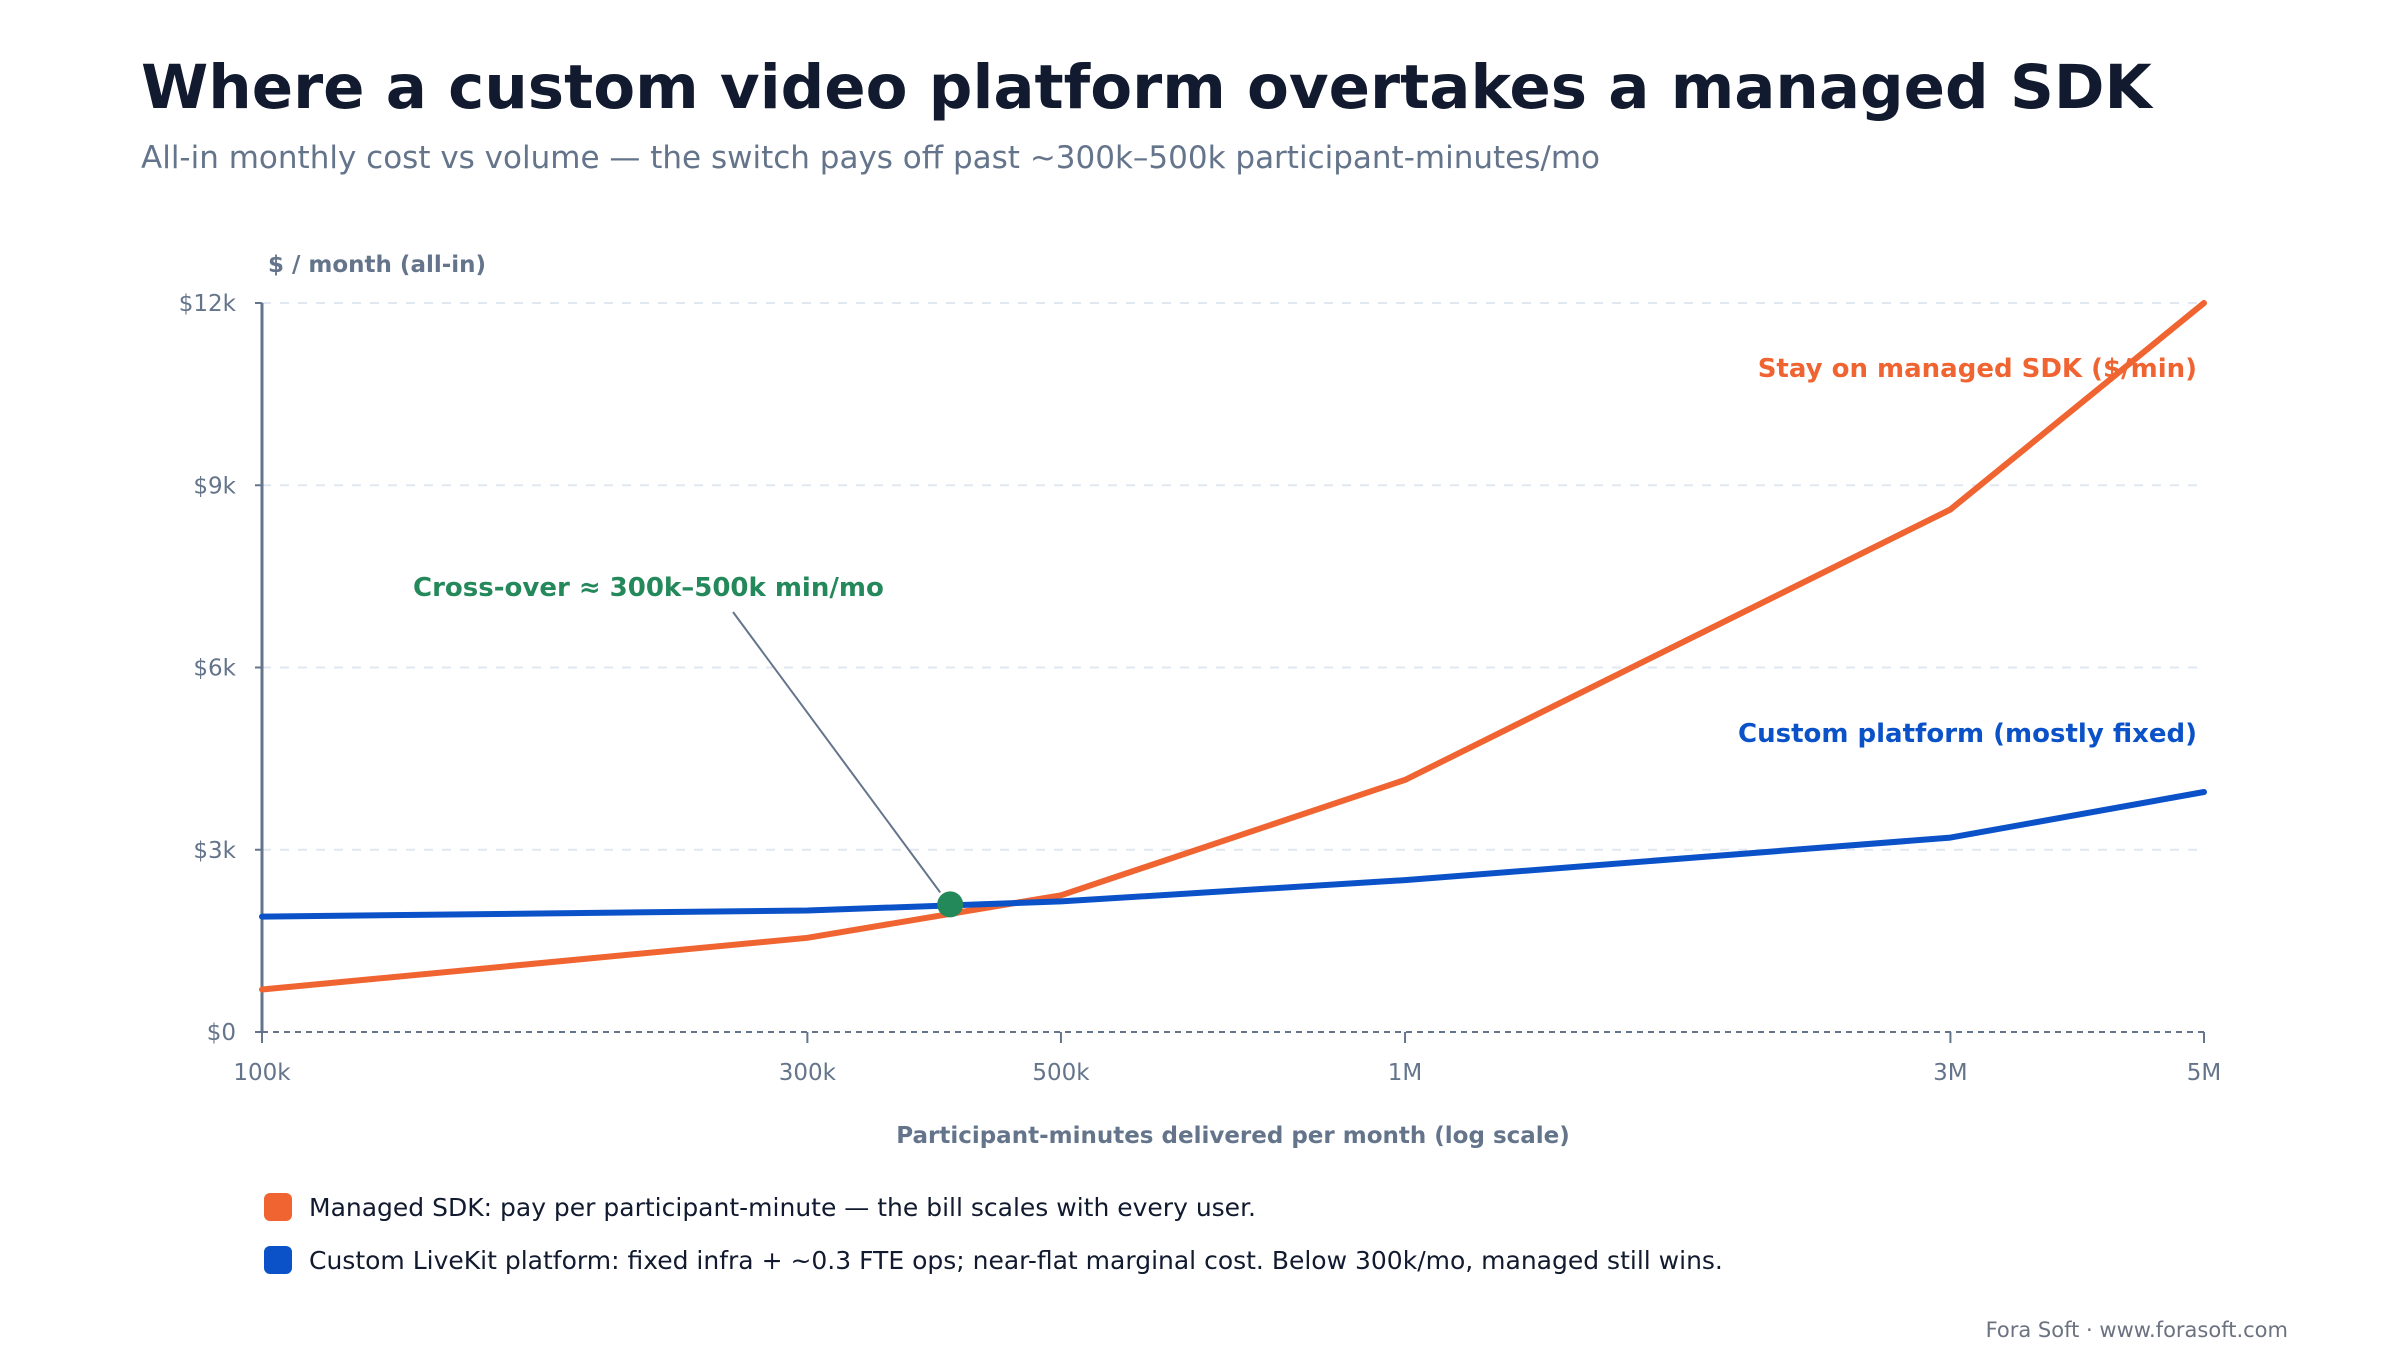 The height and width of the screenshot is (1360, 2400). What do you see at coordinates (648, 588) in the screenshot?
I see `crossover-annotation: Cross-over ≈ 300k–500k min/mo` at bounding box center [648, 588].